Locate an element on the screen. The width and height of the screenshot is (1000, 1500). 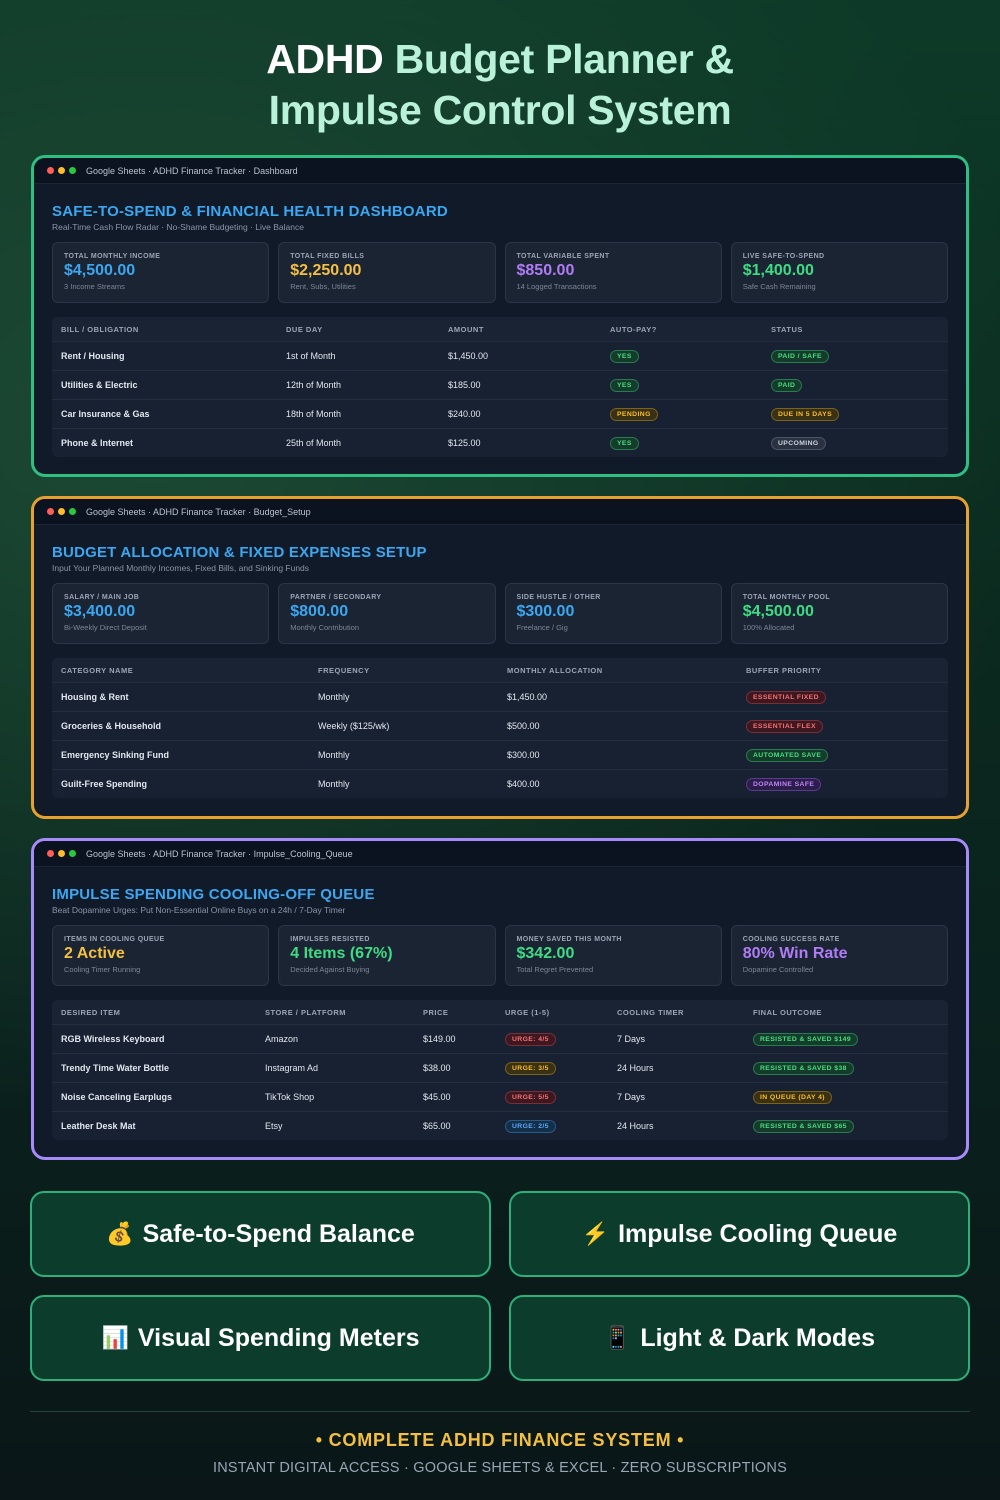
allocation-cell: $1,450.00 is located at coordinates (527, 697).